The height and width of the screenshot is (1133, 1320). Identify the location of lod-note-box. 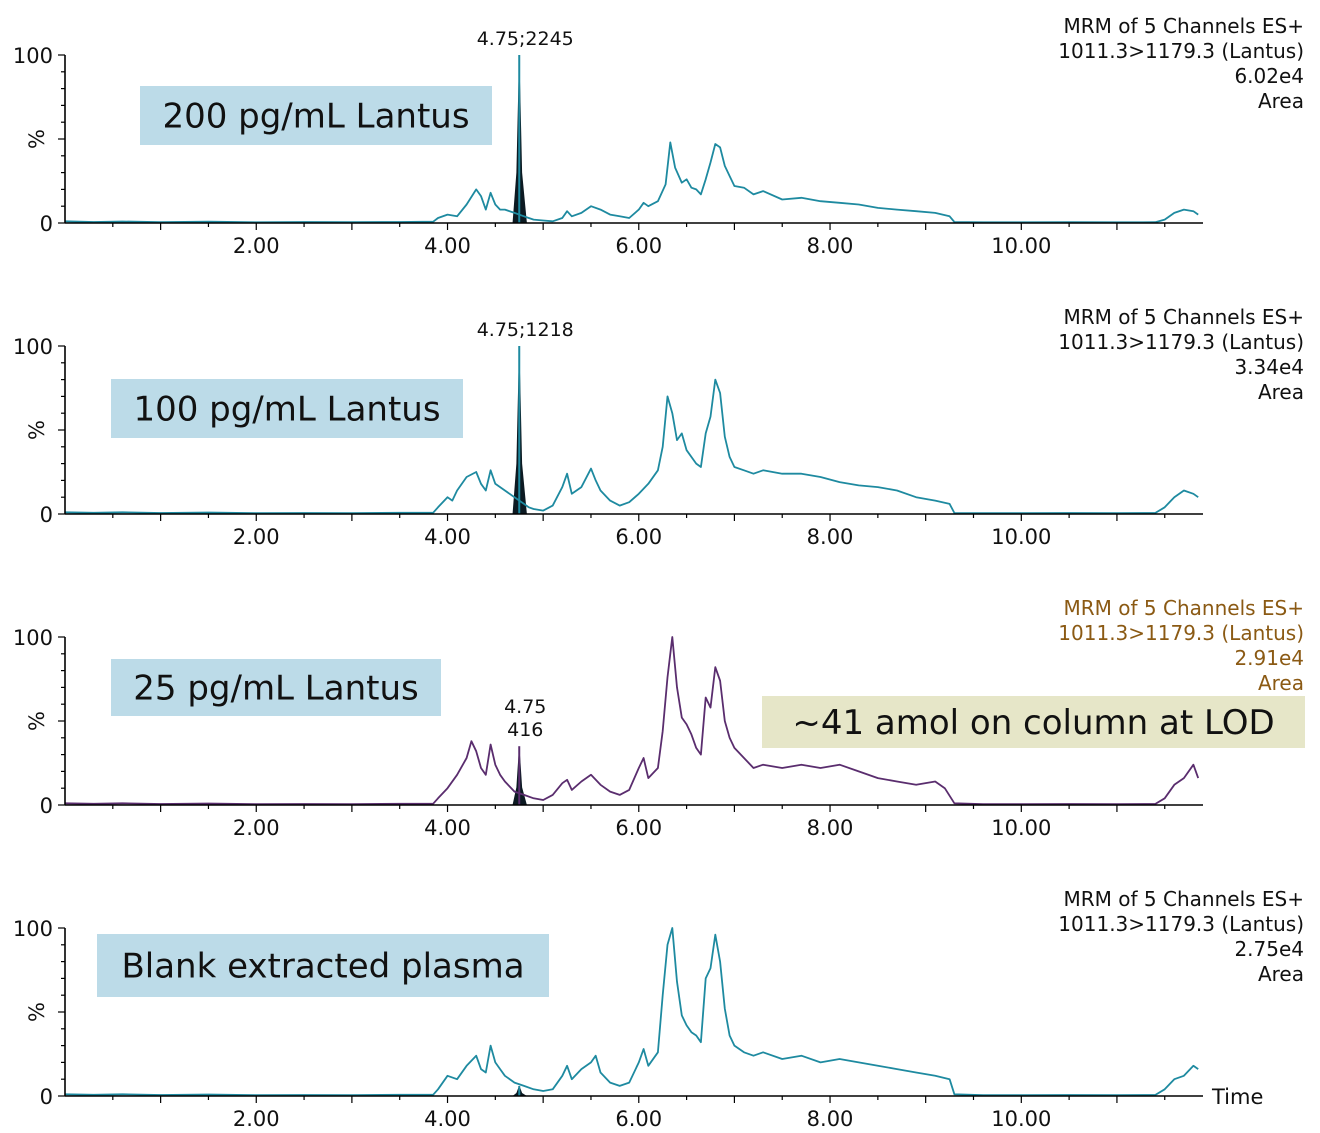
(1033, 722).